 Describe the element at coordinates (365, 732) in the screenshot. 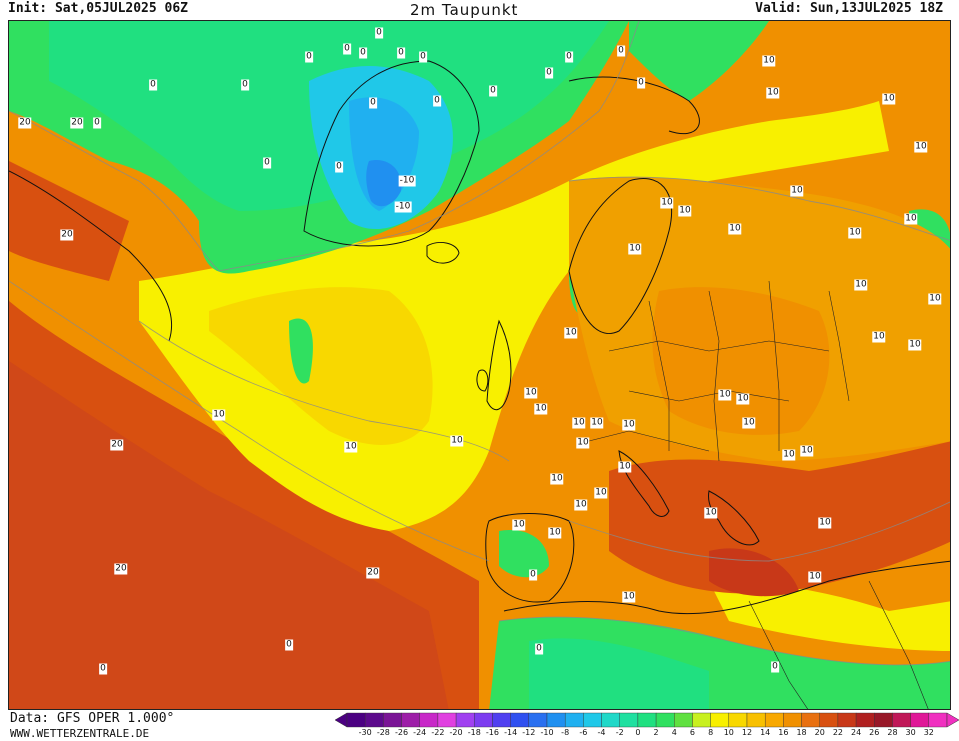

I see `scale-tick-label: -30` at that location.